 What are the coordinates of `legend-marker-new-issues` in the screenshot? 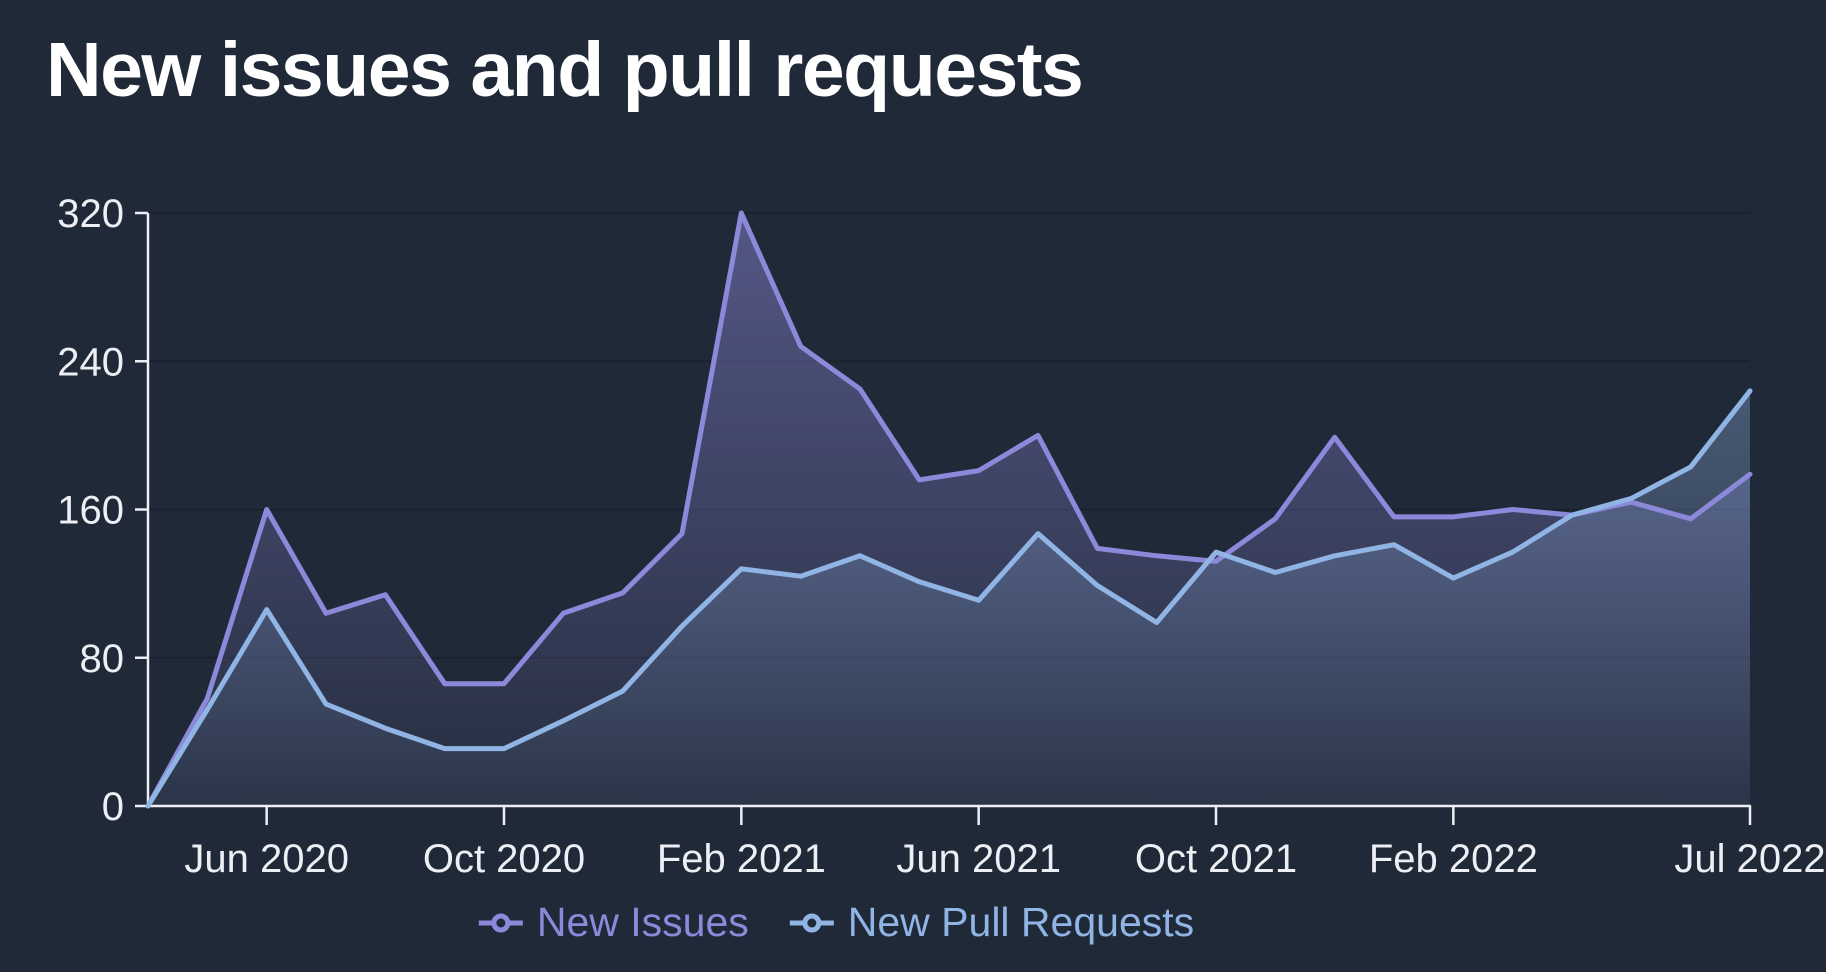 It's located at (500, 922).